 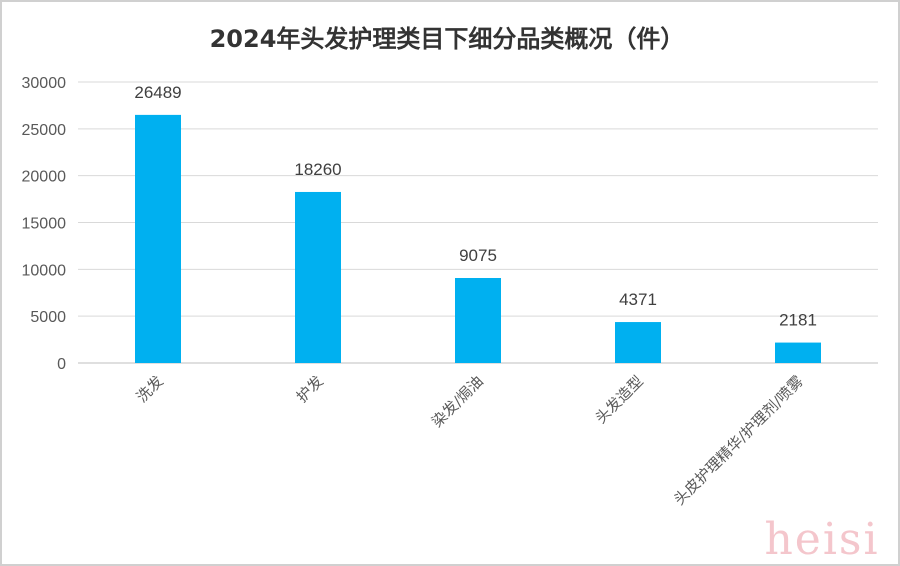 I want to click on y-tick-label: 25000, so click(x=44, y=130).